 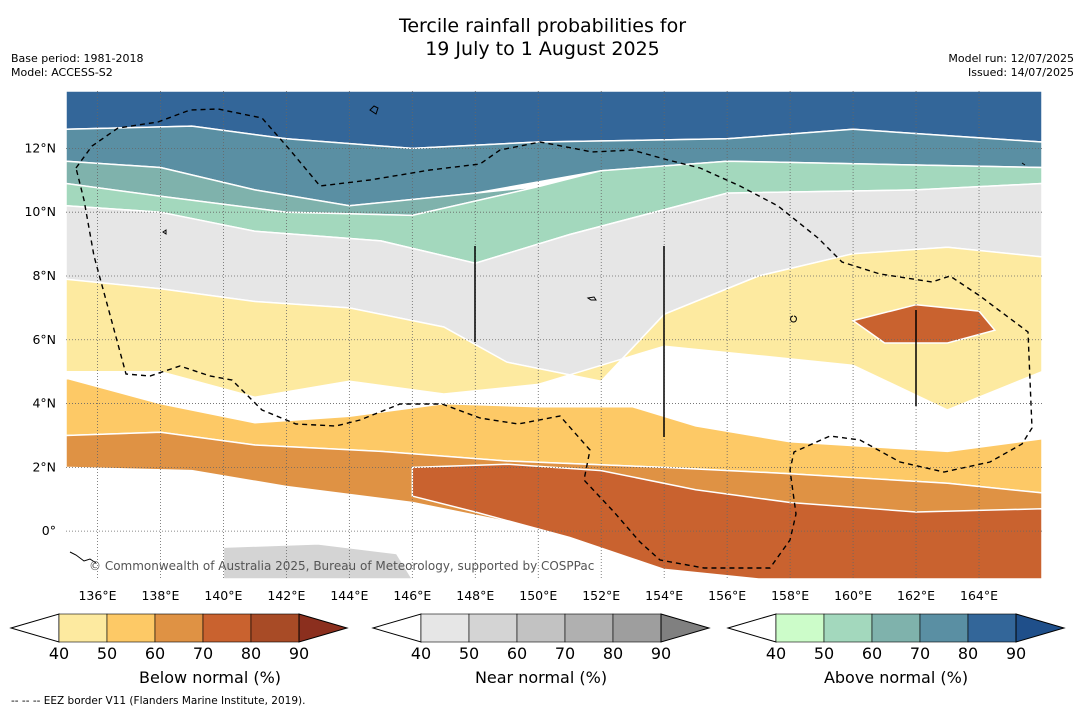 What do you see at coordinates (979, 595) in the screenshot?
I see `lon-tick-label: 164°E` at bounding box center [979, 595].